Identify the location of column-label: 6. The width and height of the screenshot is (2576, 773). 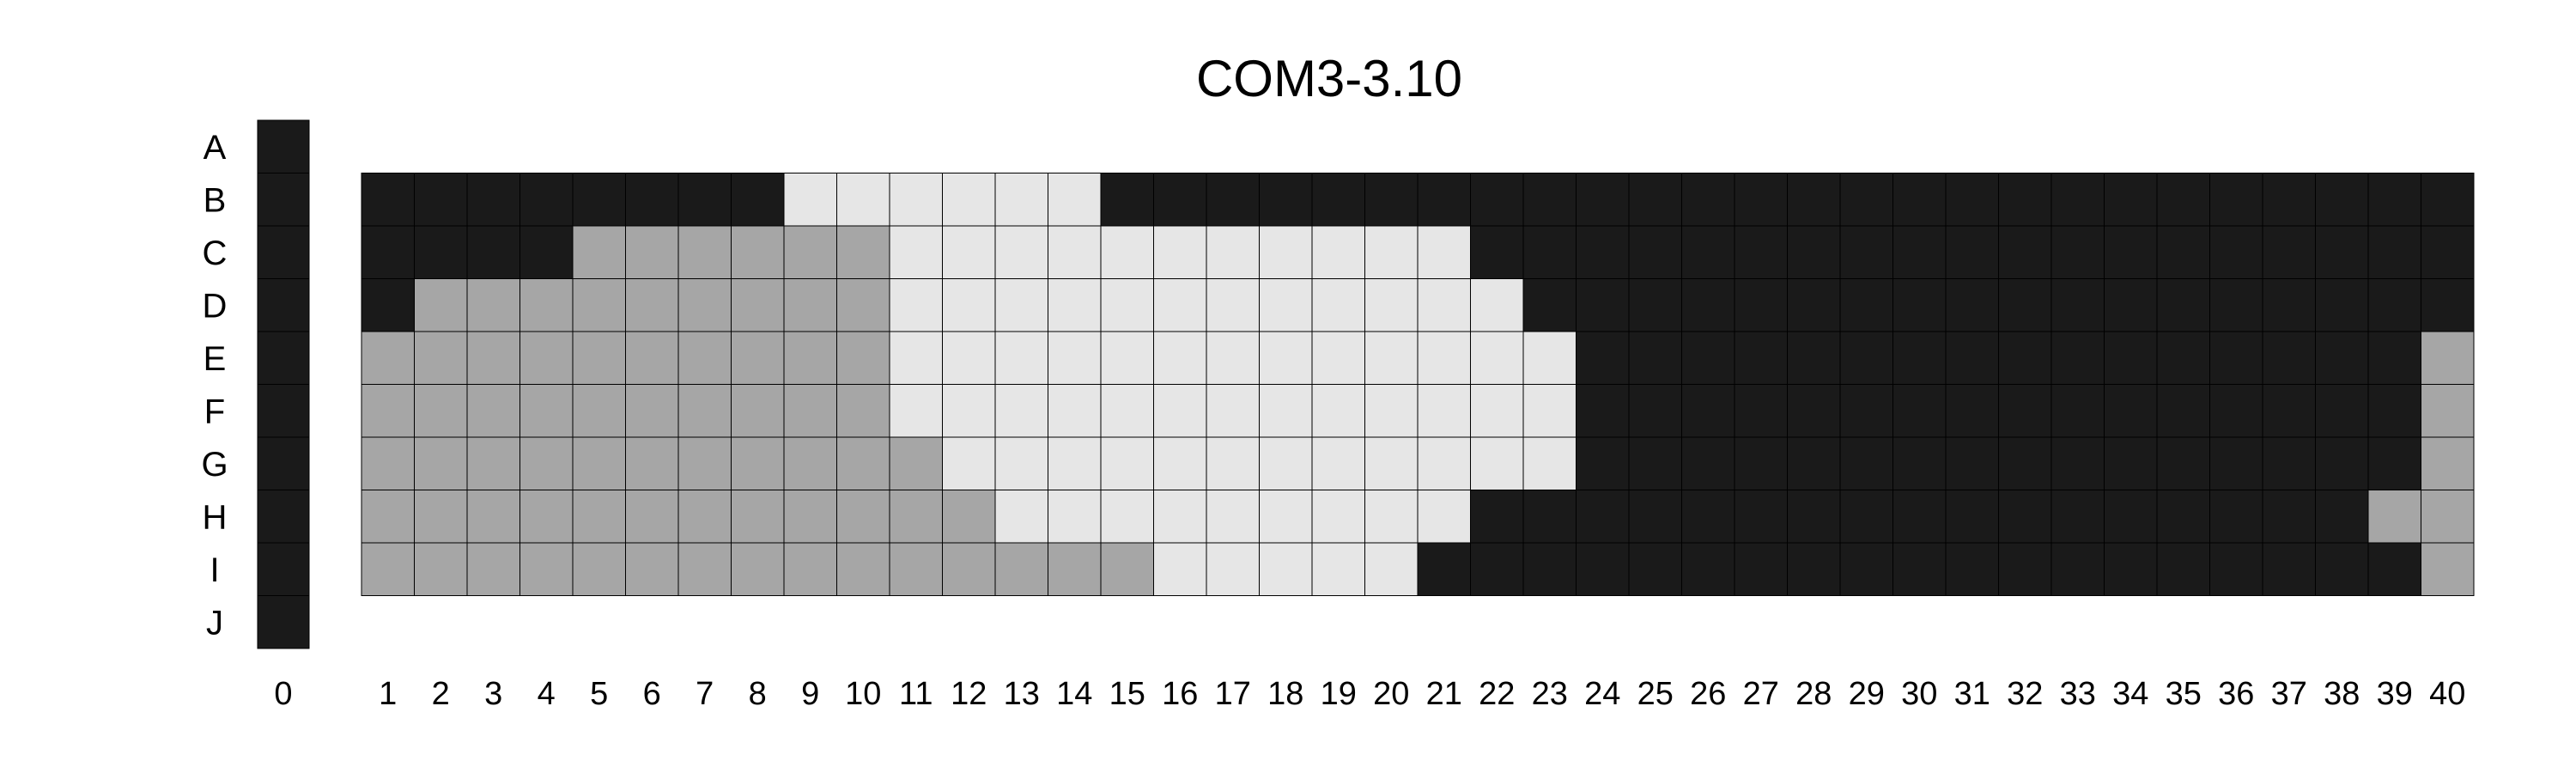
(652, 694).